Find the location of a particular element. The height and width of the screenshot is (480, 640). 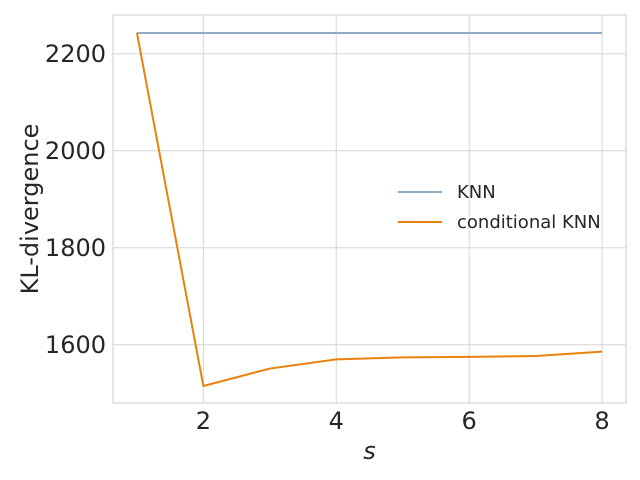

x-tick-label: 2 is located at coordinates (203, 421).